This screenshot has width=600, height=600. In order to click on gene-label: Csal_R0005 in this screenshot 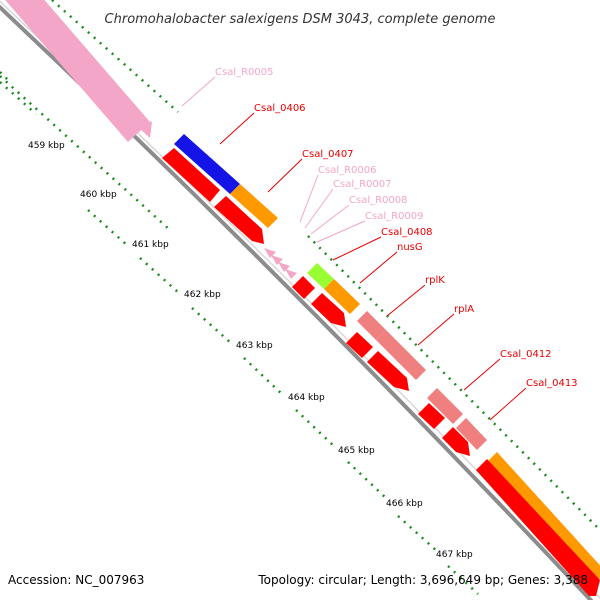, I will do `click(244, 72)`.